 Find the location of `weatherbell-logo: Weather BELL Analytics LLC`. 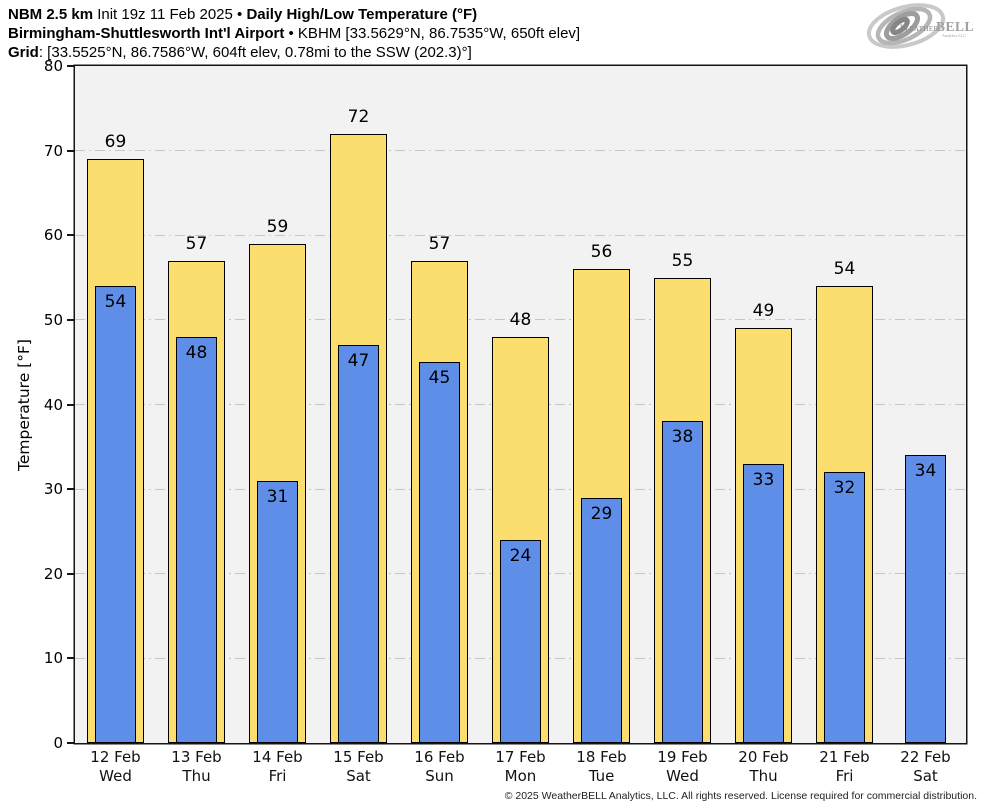

weatherbell-logo: Weather BELL Analytics LLC is located at coordinates (920, 26).